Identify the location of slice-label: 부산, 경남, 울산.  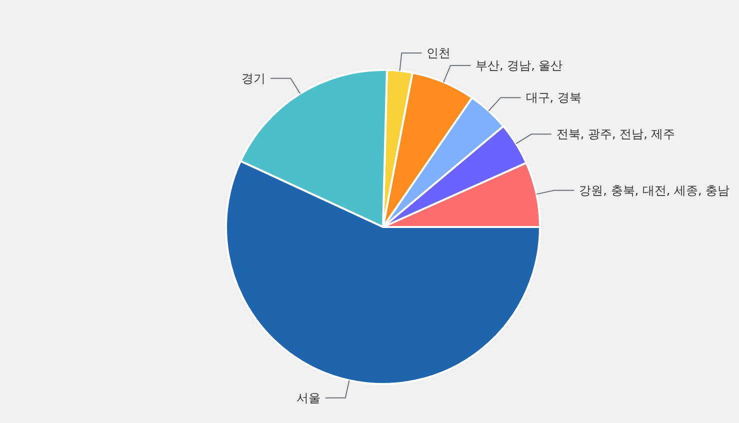
(519, 65).